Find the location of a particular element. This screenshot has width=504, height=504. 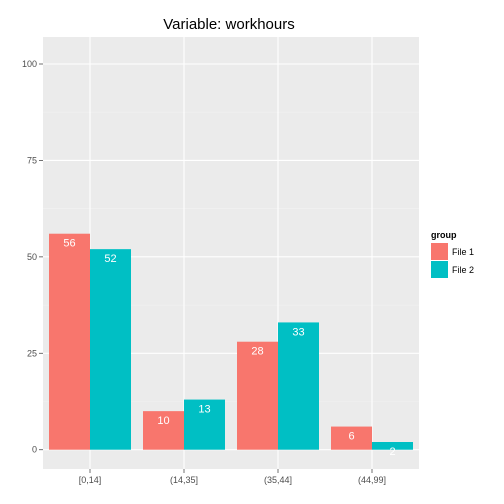

bar-value-label: 2 is located at coordinates (392, 452).